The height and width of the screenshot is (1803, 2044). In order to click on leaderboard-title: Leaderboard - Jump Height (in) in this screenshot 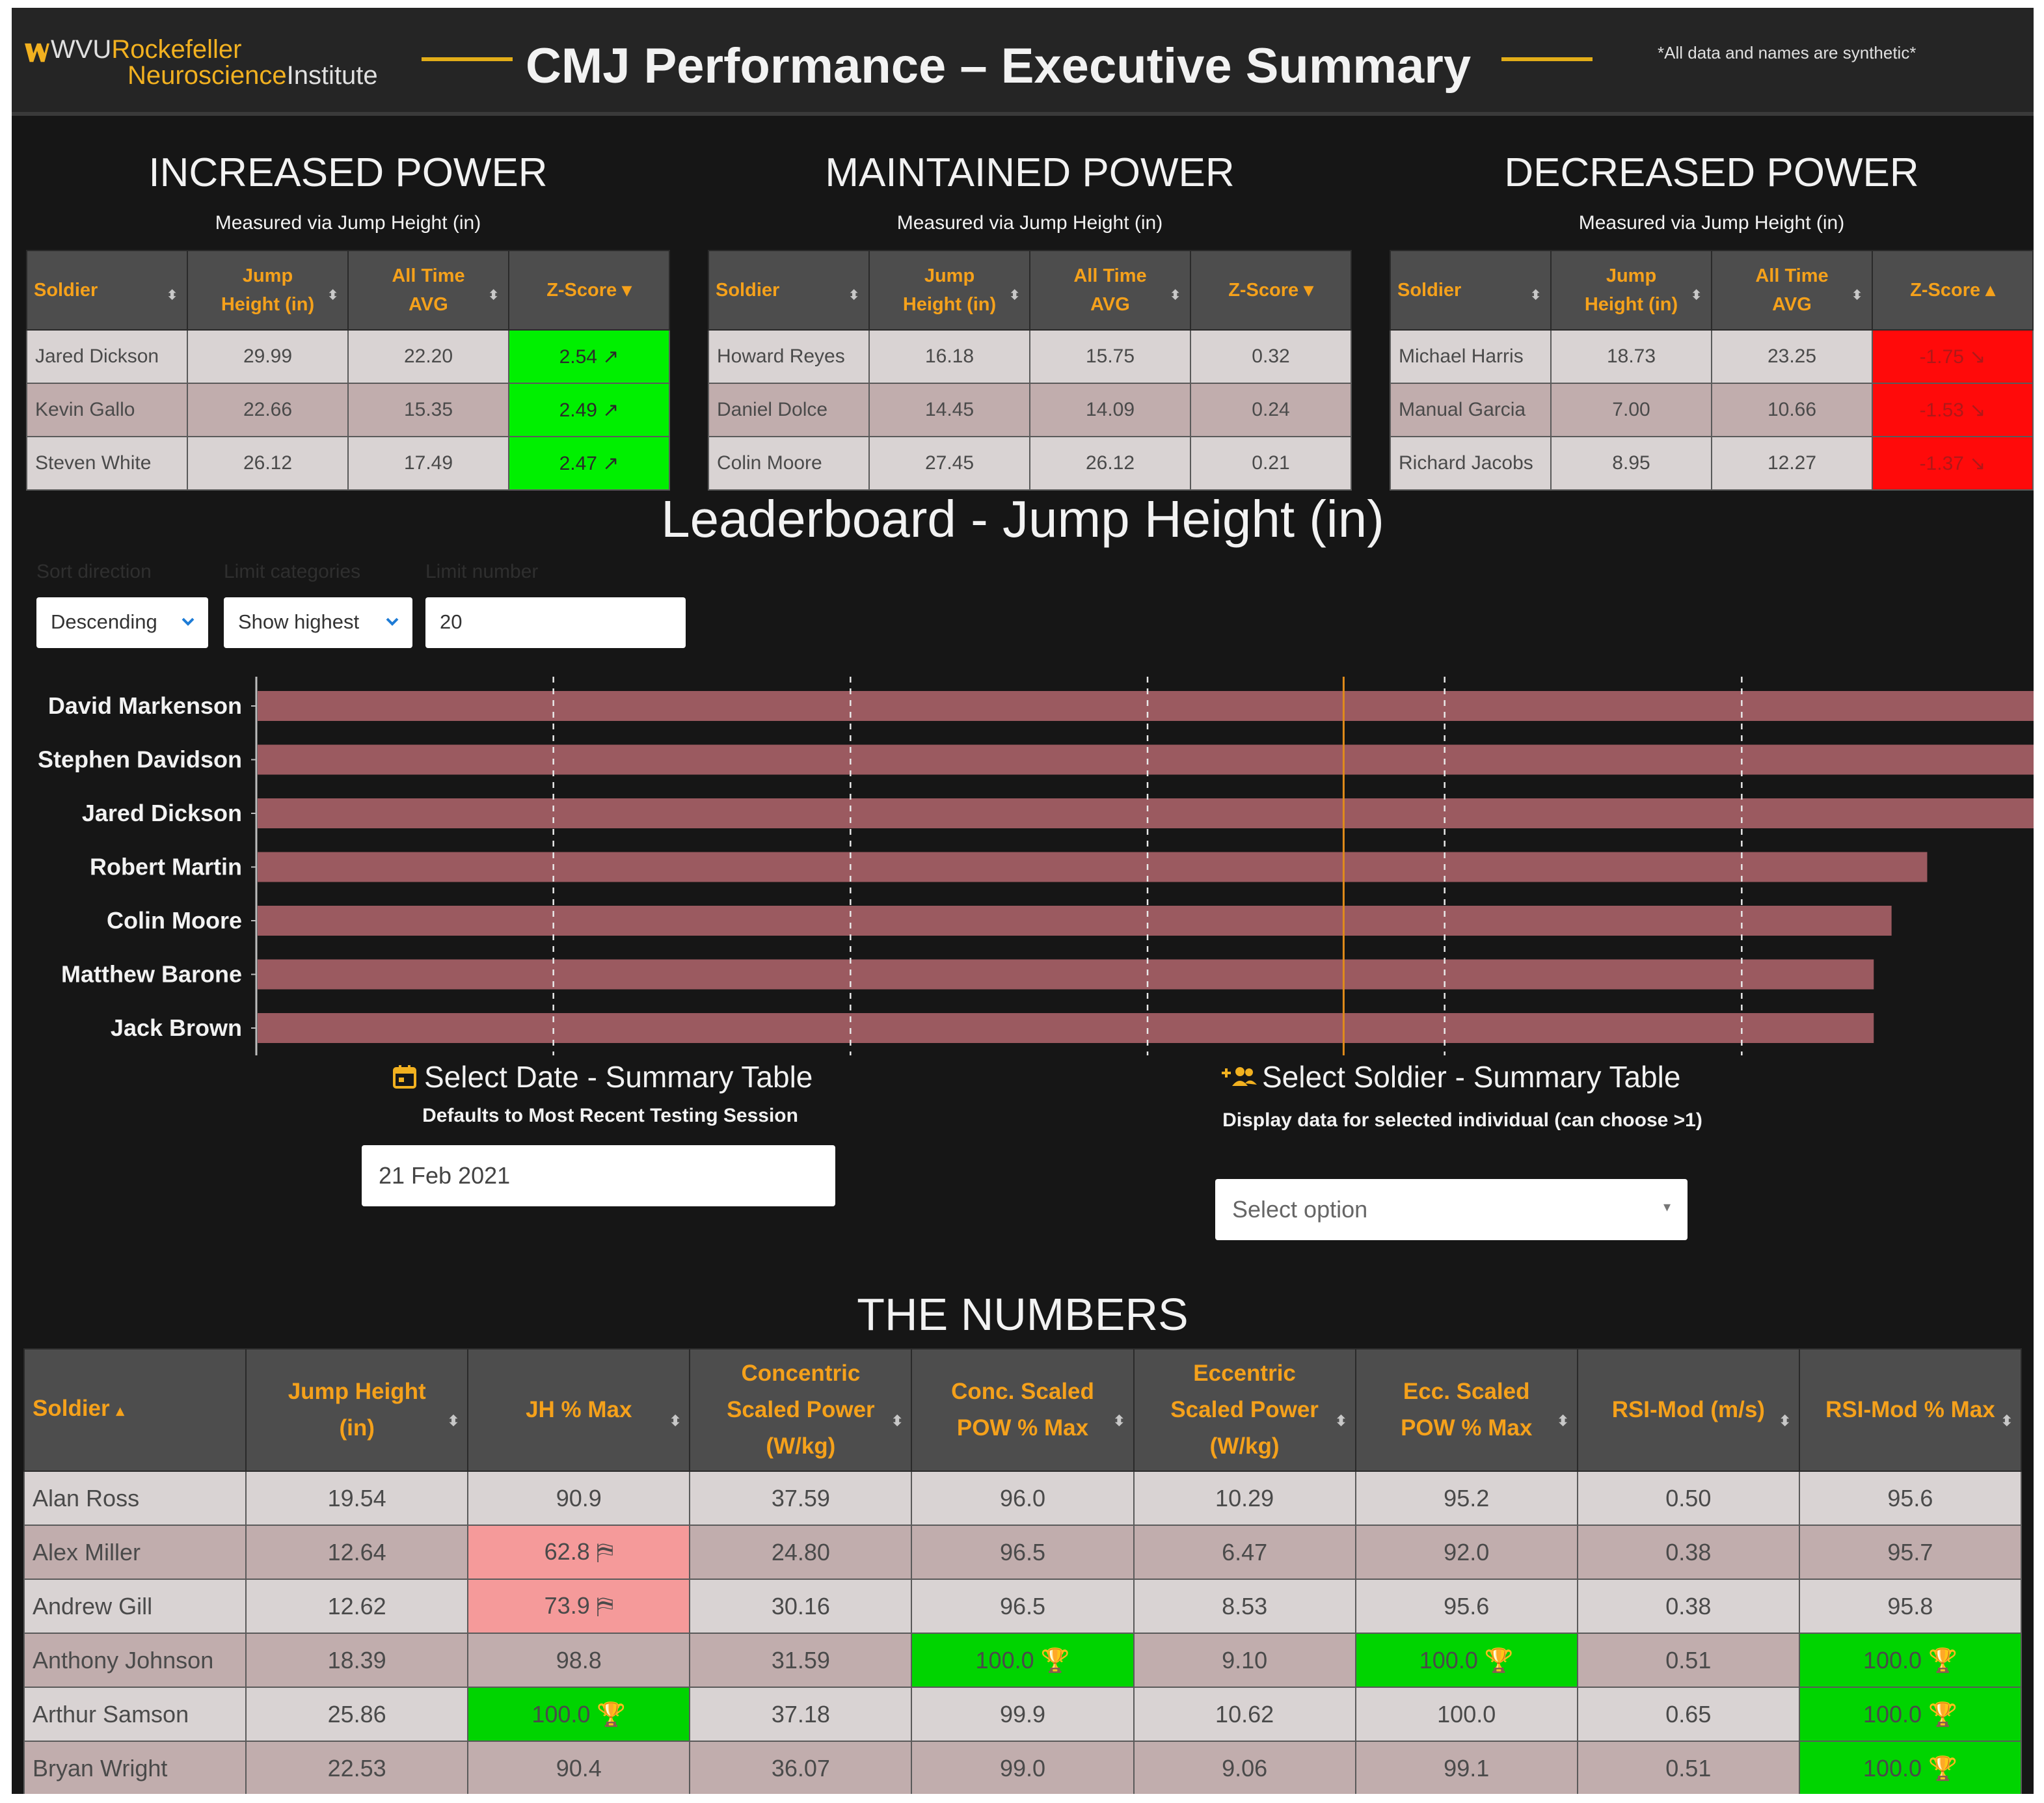, I will do `click(1022, 519)`.